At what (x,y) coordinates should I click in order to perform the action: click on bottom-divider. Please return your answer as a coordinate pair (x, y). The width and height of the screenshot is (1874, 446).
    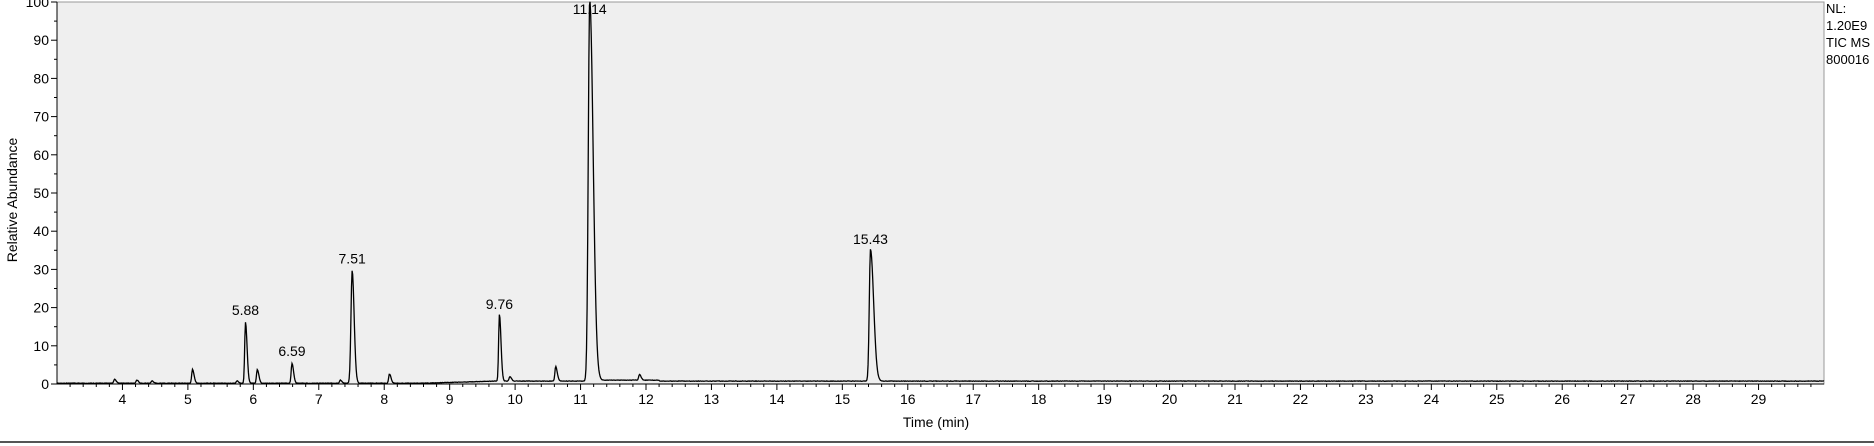
    Looking at the image, I should click on (937, 442).